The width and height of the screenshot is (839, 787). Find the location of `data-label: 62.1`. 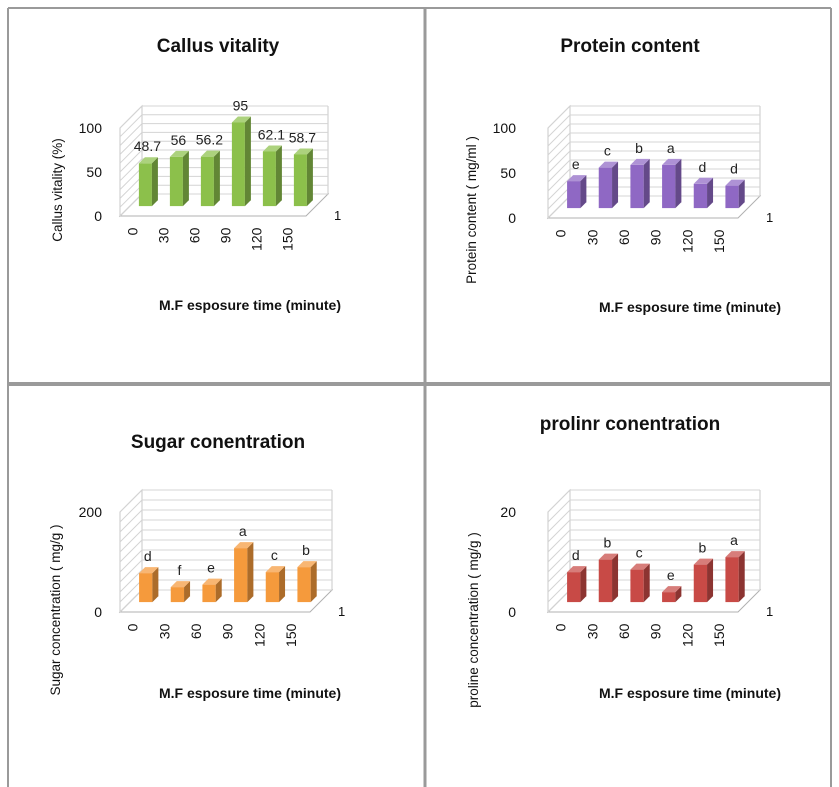

data-label: 62.1 is located at coordinates (271, 134).